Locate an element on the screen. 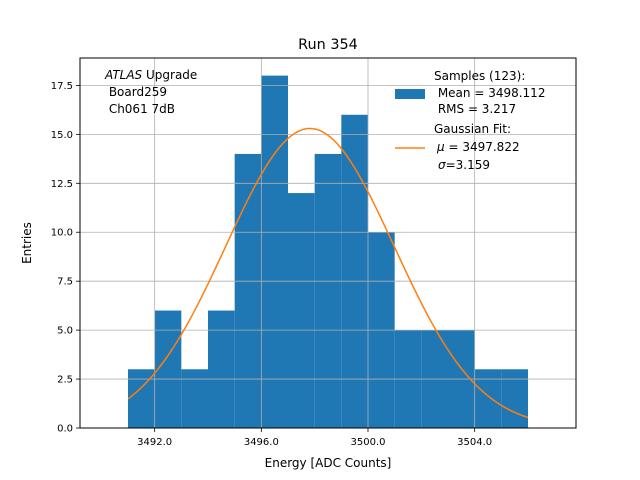 The height and width of the screenshot is (480, 640). annotation-line-1: ATLAS Upgrade is located at coordinates (150, 75).